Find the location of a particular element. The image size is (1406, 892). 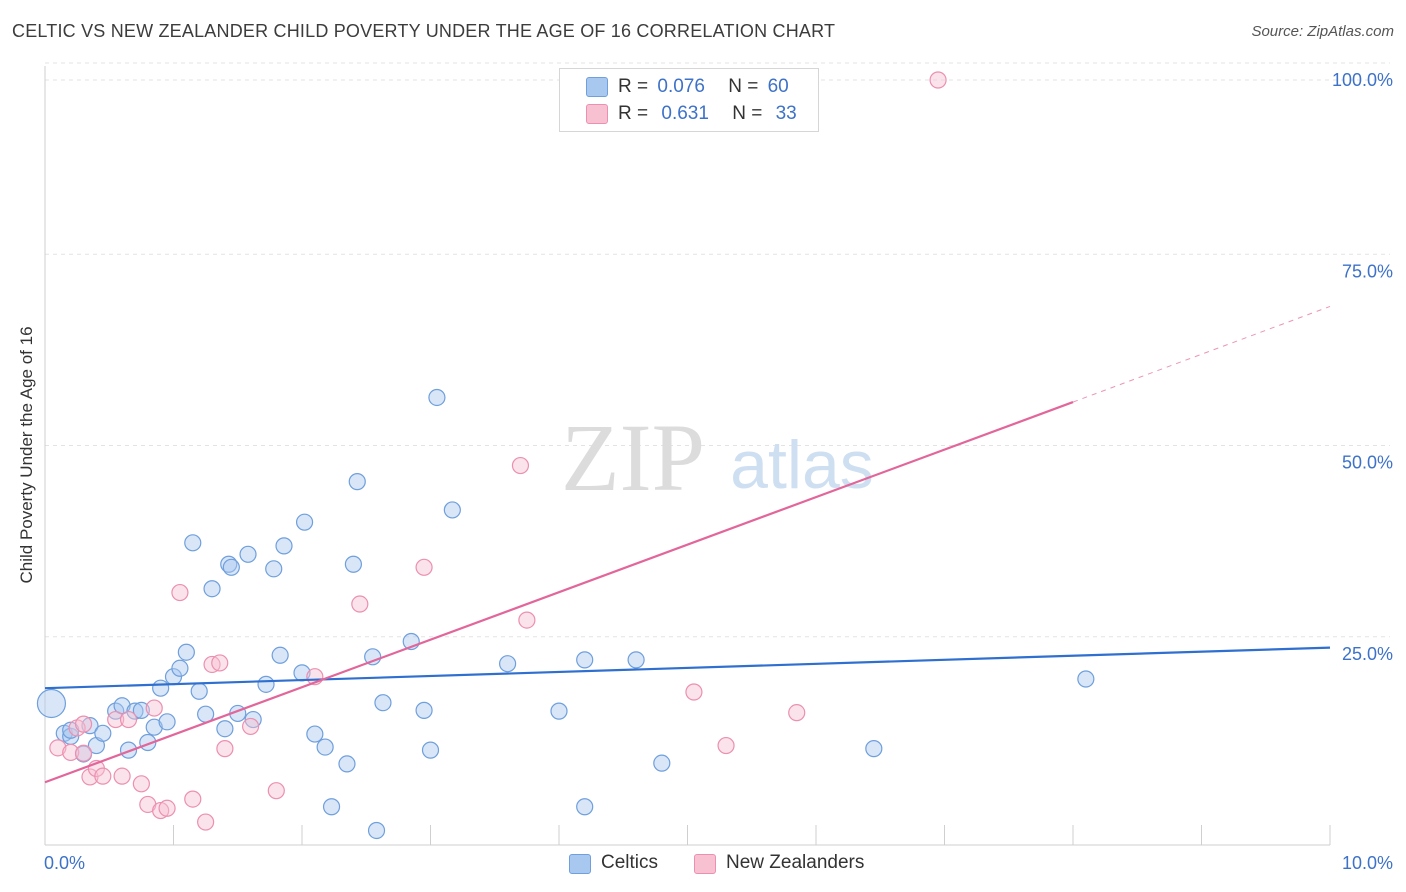

legend-n-value-celtics: 60 is located at coordinates (778, 86).